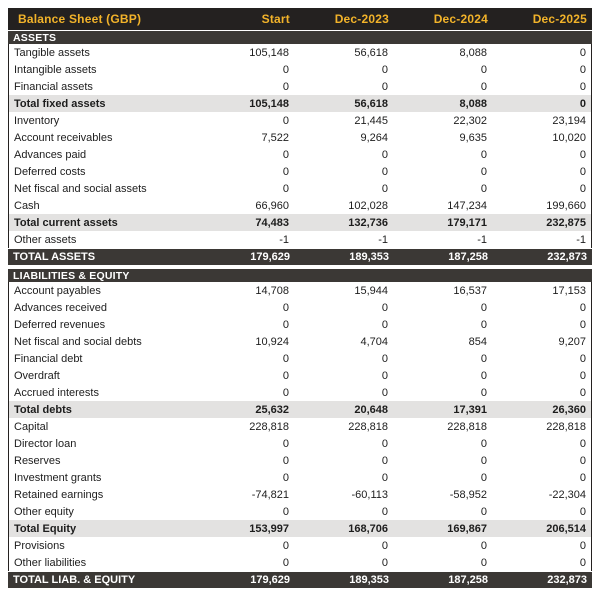  Describe the element at coordinates (467, 205) in the screenshot. I see `cell-value: 147,234` at that location.